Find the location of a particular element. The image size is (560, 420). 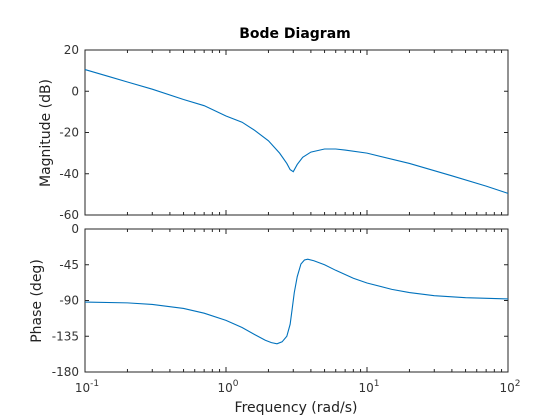

phase-y-tick-label: -45 is located at coordinates (69, 265).